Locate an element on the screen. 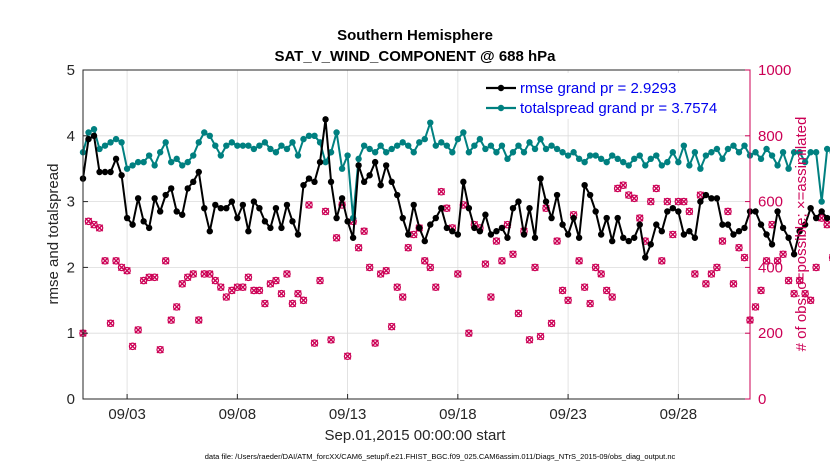  x-tick-label: 09/08 is located at coordinates (238, 414).